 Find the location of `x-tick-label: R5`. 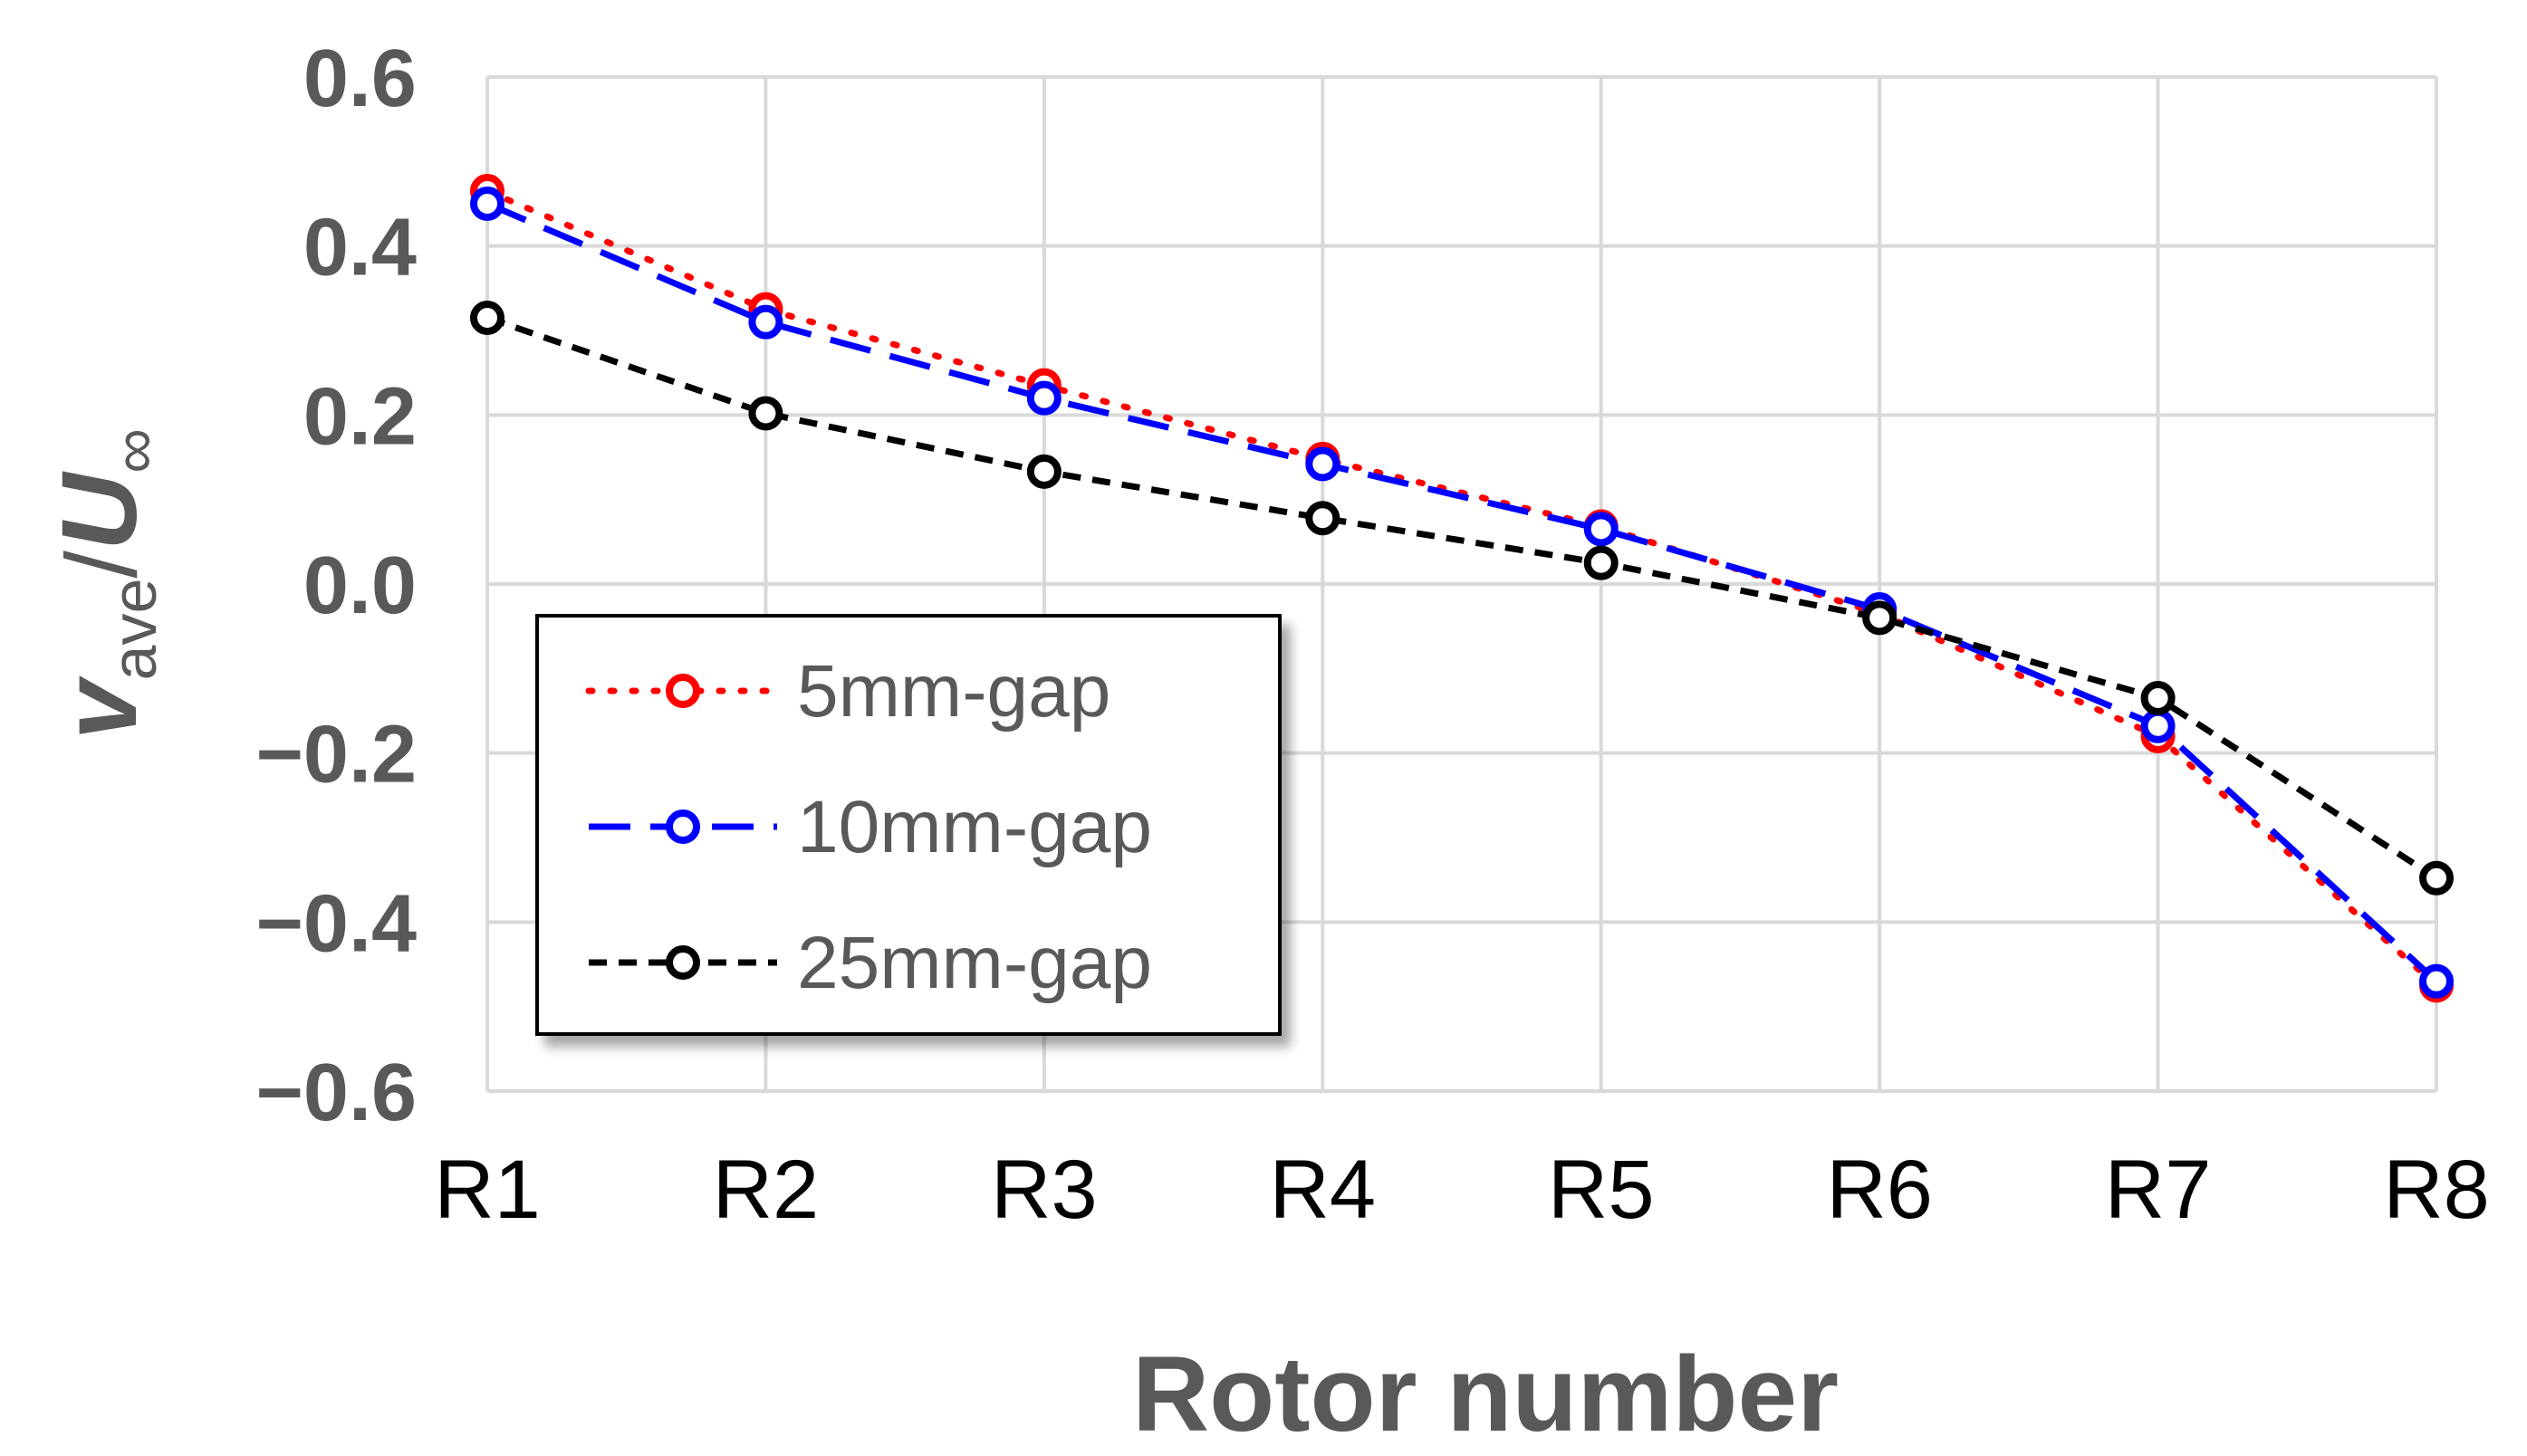

x-tick-label: R5 is located at coordinates (1602, 1190).